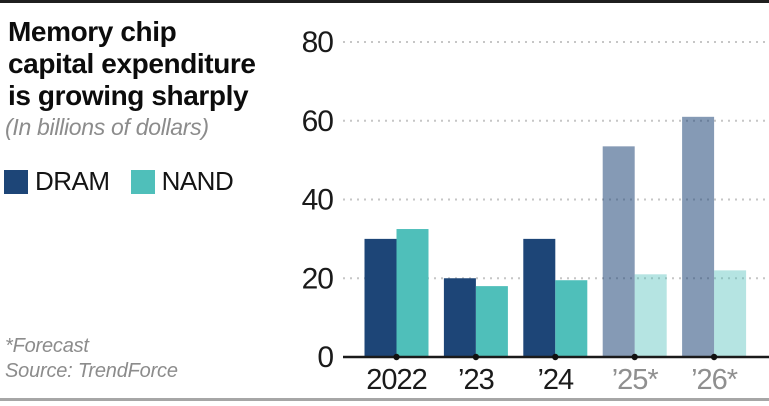  Describe the element at coordinates (635, 380) in the screenshot. I see `x-axis-label-4: ’25*` at that location.